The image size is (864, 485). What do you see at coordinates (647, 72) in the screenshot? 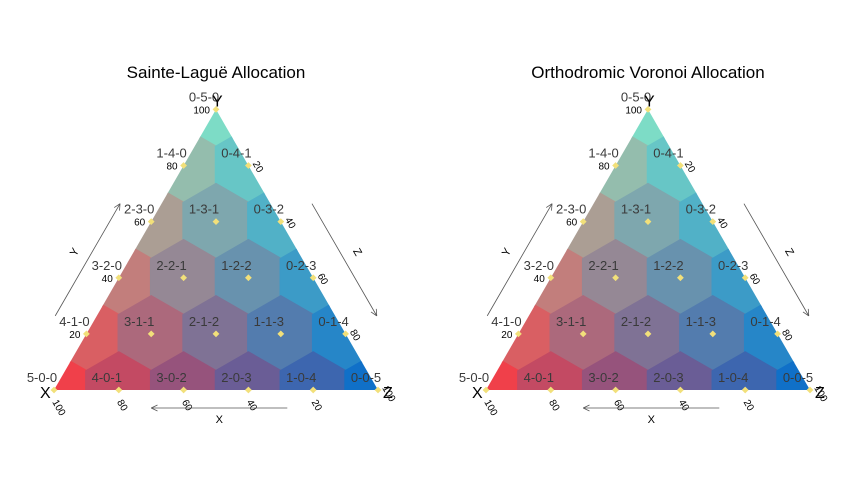
I see `chart-title: Orthodromic Voronoi Allocation` at bounding box center [647, 72].